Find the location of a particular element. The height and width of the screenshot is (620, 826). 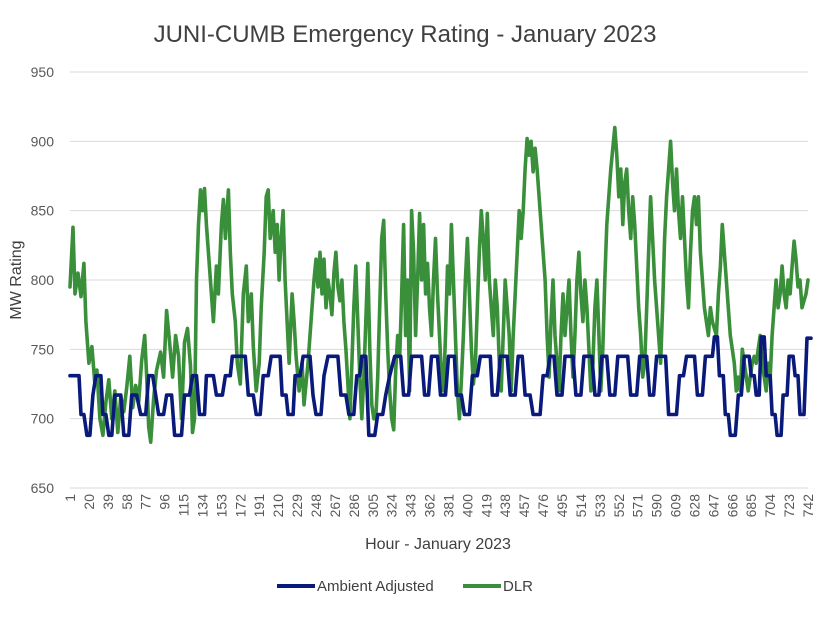

x-tick-label: 438 is located at coordinates (505, 506).